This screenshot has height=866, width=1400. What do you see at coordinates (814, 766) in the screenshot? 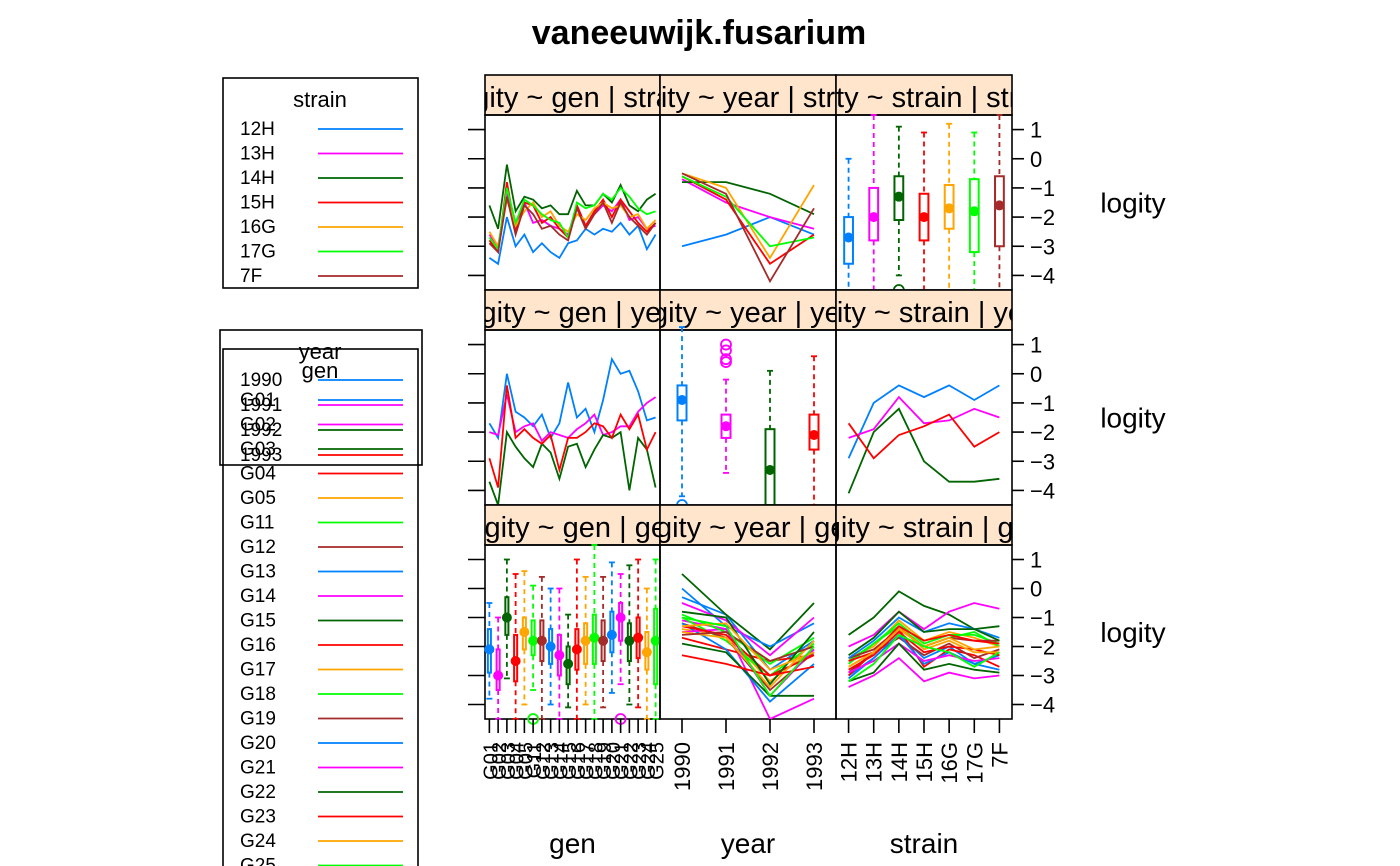
I see `x-tick-label: 1993` at bounding box center [814, 766].